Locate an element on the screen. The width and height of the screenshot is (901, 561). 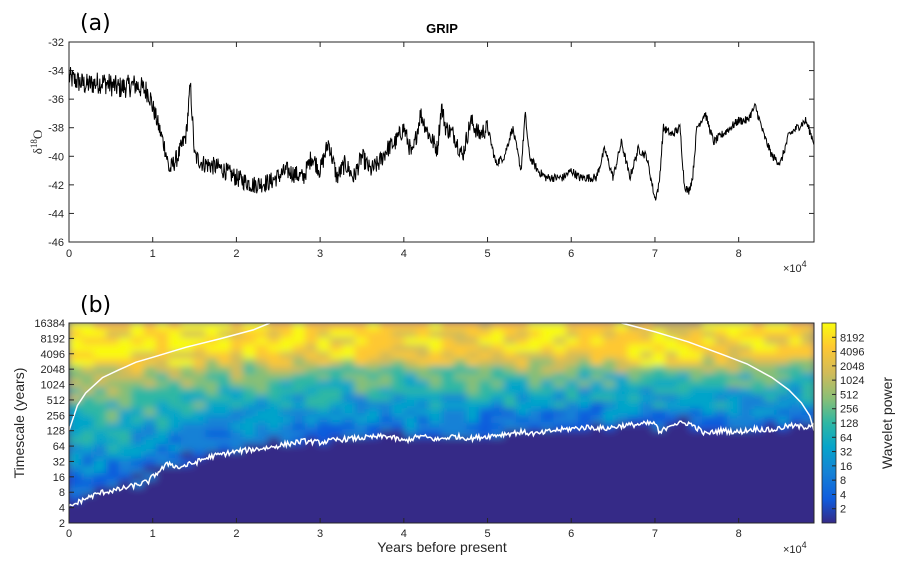
y-tick-label: 512 is located at coordinates (56, 401).